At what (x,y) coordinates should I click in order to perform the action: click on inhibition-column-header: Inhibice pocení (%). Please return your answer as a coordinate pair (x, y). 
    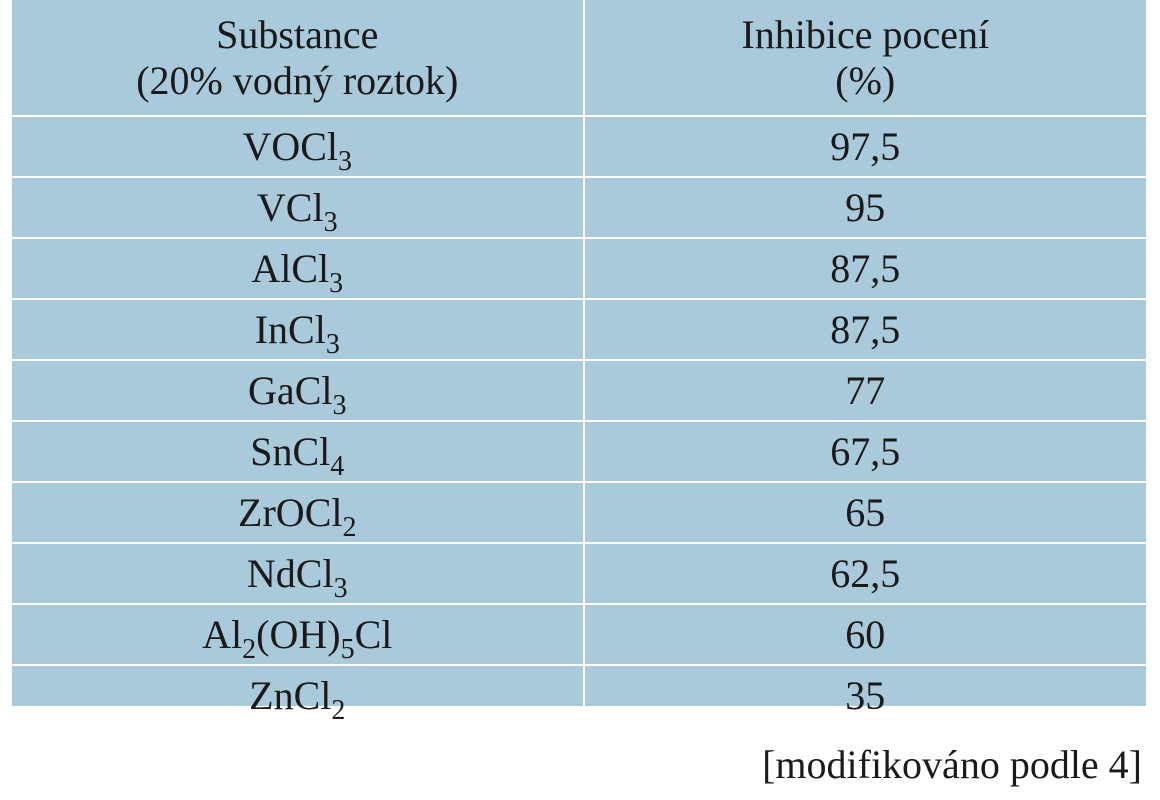
    Looking at the image, I should click on (864, 58).